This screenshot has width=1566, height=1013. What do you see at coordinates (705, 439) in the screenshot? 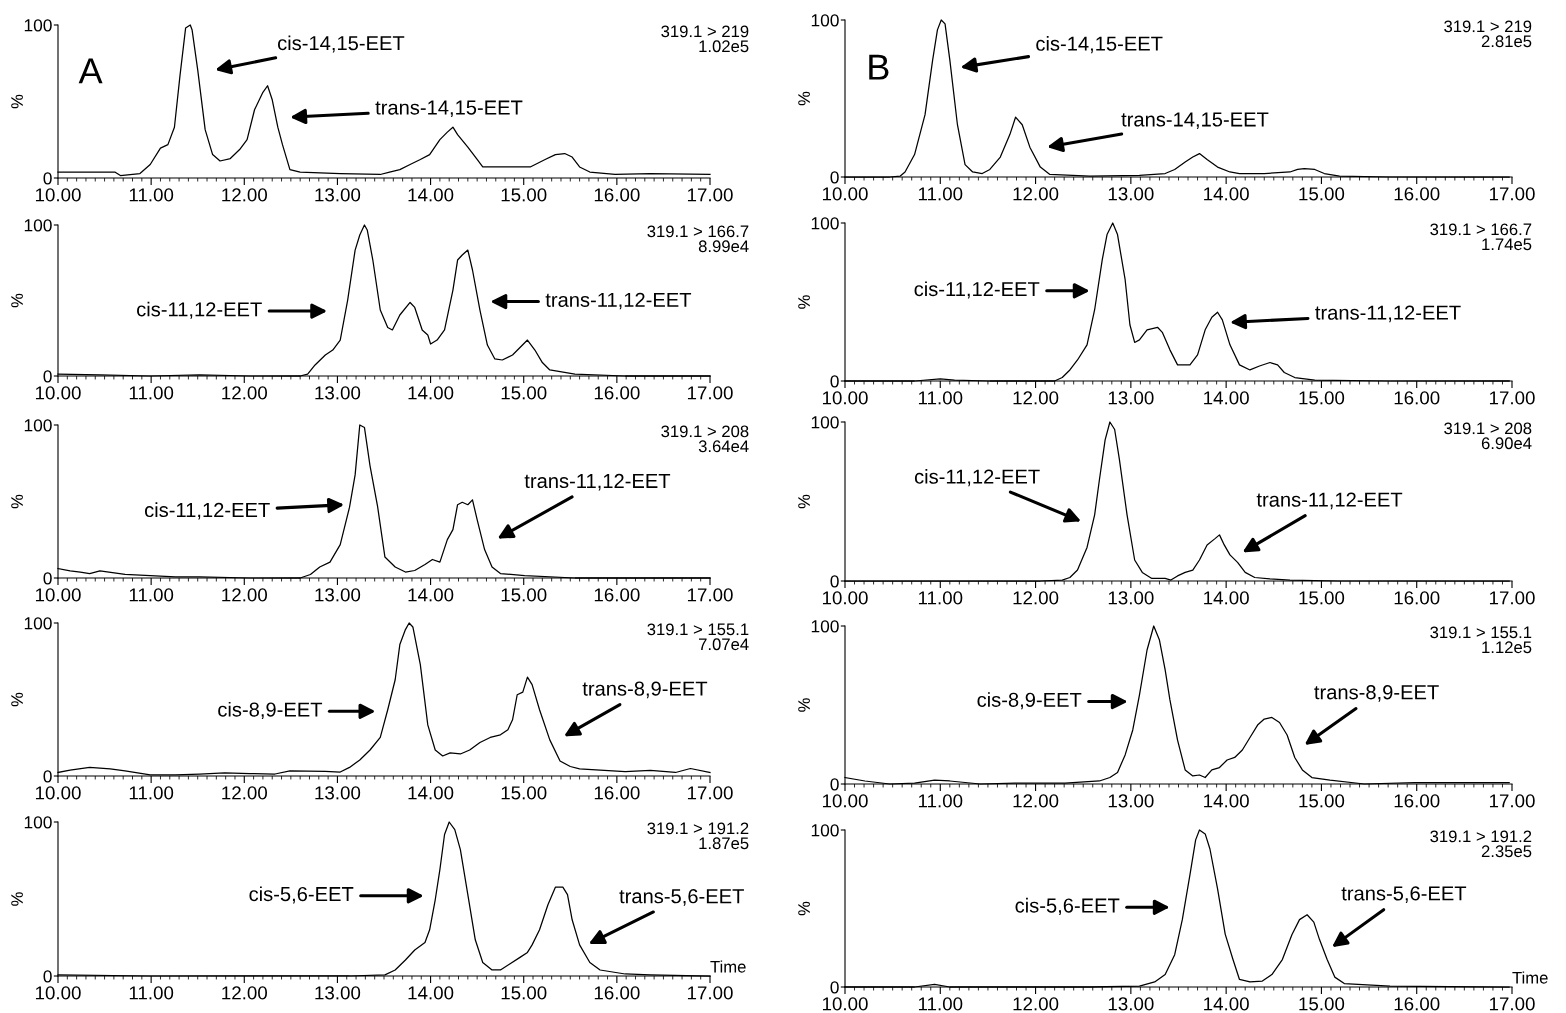
I see `annotation: 319.1 > 208 3.64e4` at bounding box center [705, 439].